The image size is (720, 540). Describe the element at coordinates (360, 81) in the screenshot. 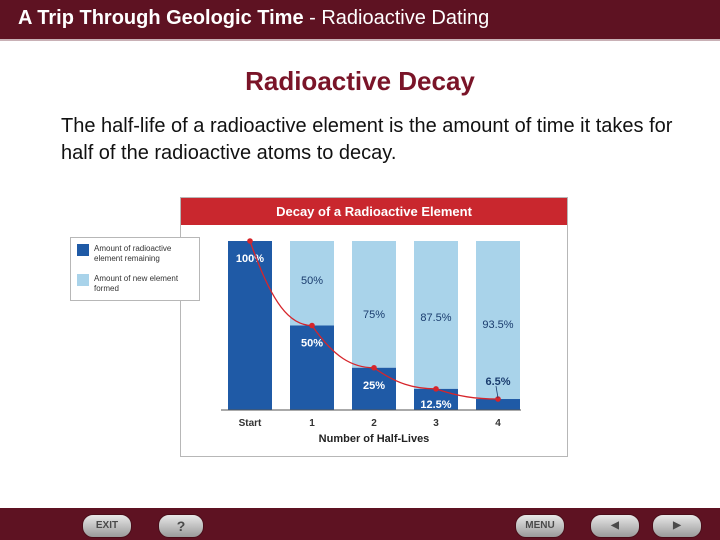

I see `slide-title: Radioactive Decay` at that location.